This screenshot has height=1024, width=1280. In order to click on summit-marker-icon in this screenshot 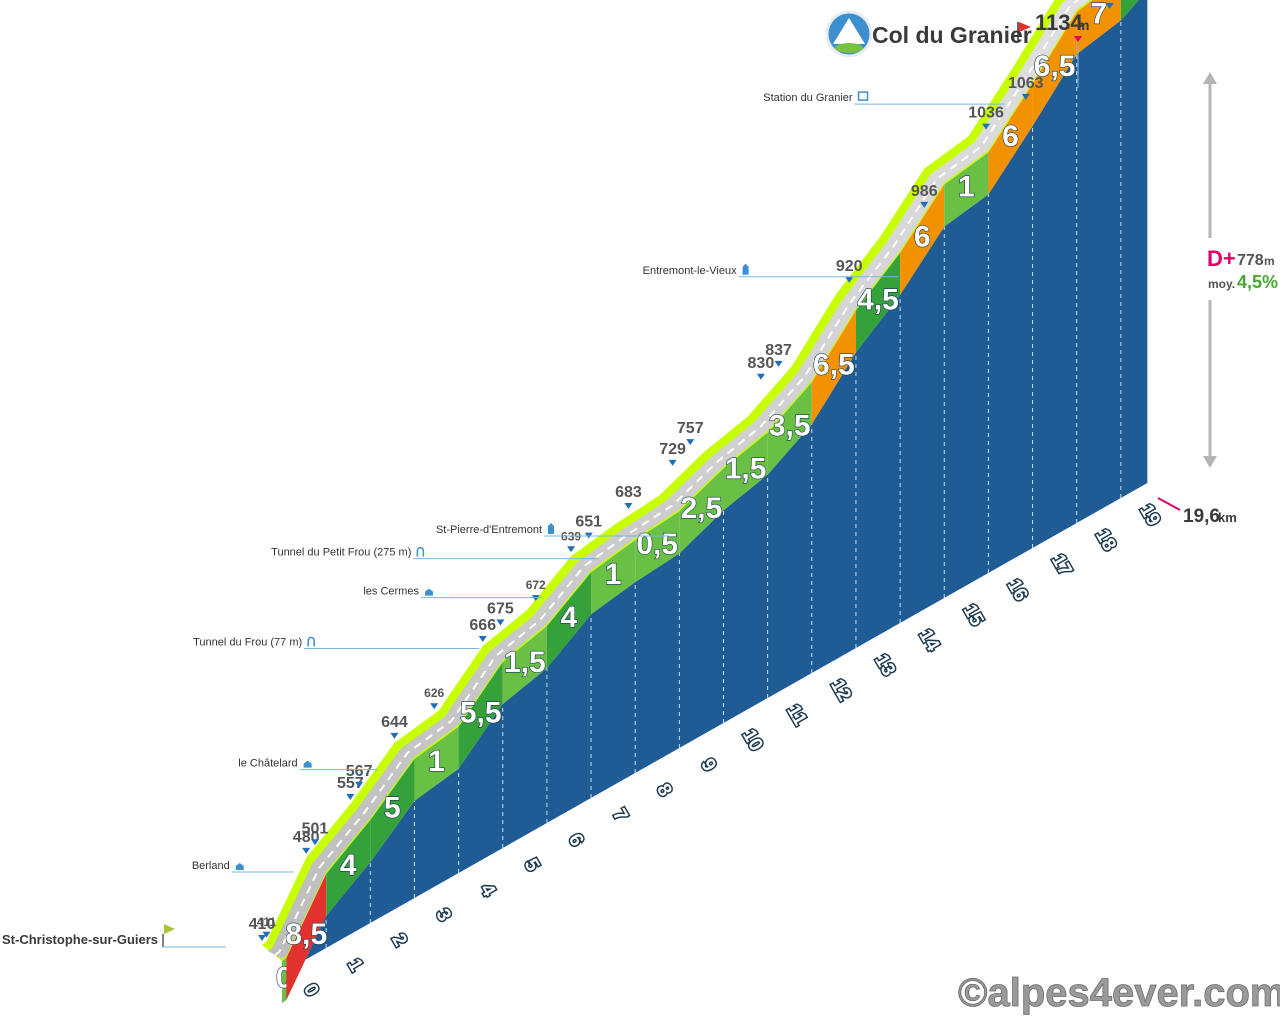, I will do `click(1078, 39)`.